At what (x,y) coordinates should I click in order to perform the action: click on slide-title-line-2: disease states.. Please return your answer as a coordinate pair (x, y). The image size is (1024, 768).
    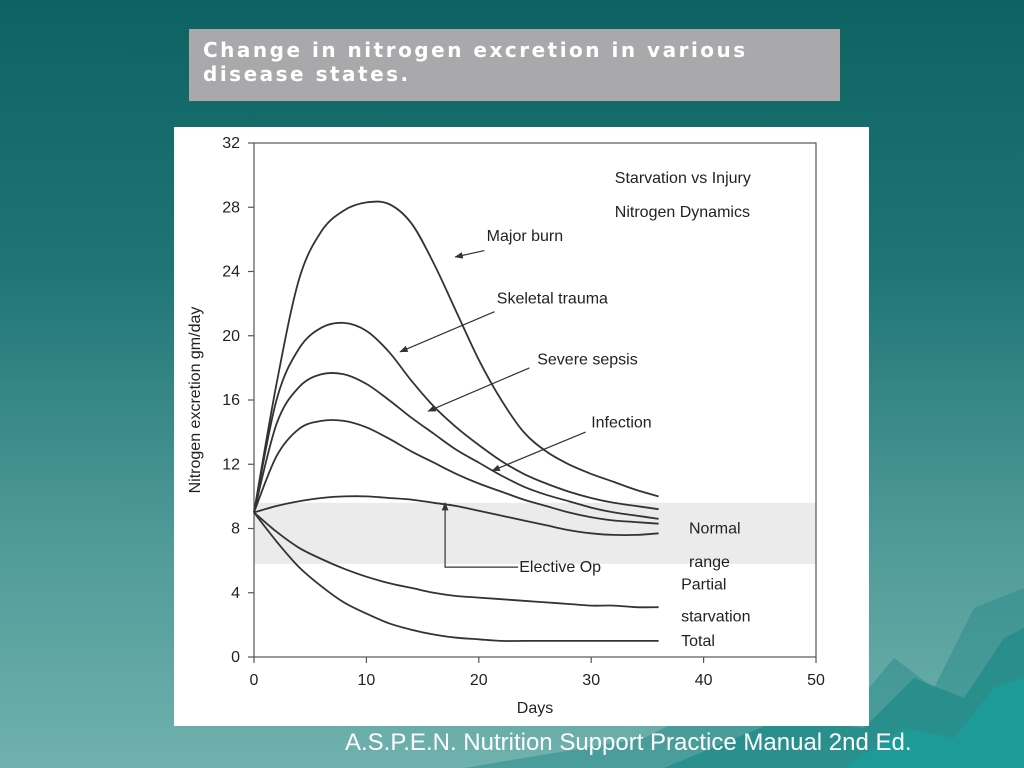
    Looking at the image, I should click on (307, 74).